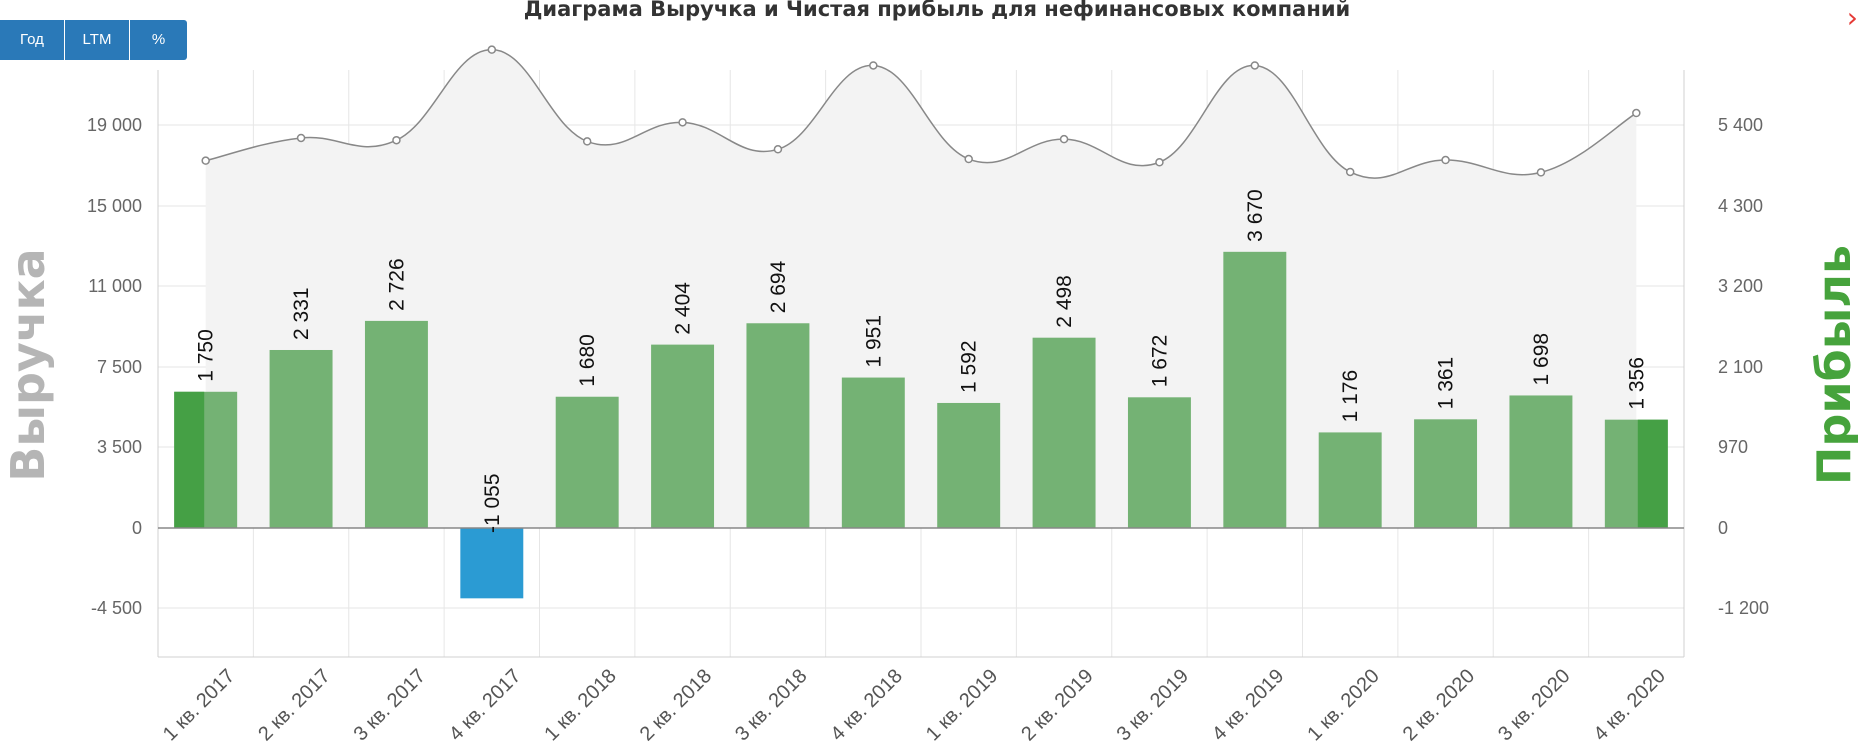 This screenshot has width=1858, height=752. I want to click on left-tick-label: 3 500, so click(119, 447).